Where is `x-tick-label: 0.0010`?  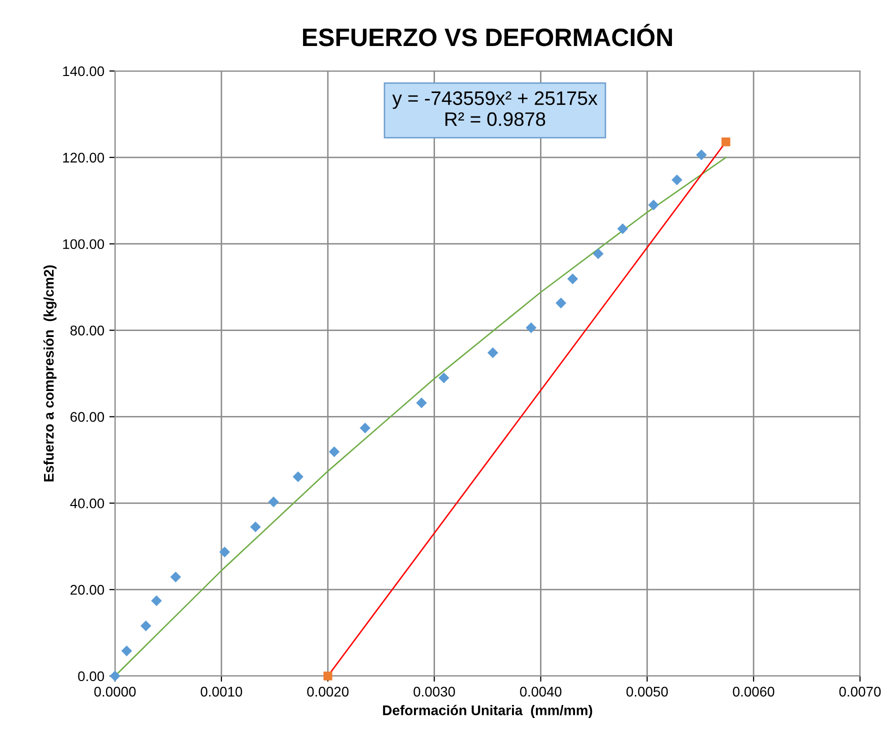
x-tick-label: 0.0010 is located at coordinates (221, 691).